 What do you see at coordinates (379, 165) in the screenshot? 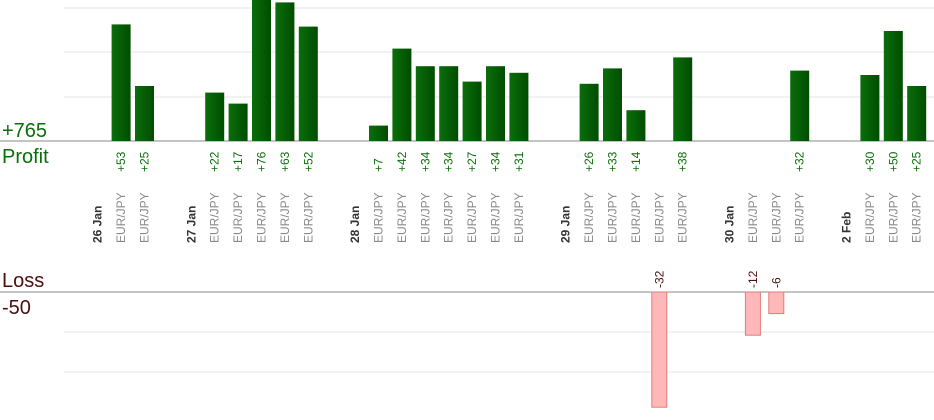
I see `bar-value-label: +7` at bounding box center [379, 165].